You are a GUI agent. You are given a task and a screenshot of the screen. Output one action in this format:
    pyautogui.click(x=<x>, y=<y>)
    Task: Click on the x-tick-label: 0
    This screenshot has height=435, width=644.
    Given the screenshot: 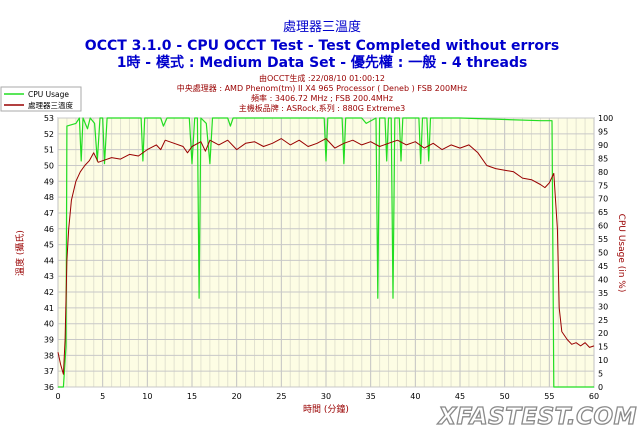 What is the action you would take?
    pyautogui.click(x=57, y=396)
    